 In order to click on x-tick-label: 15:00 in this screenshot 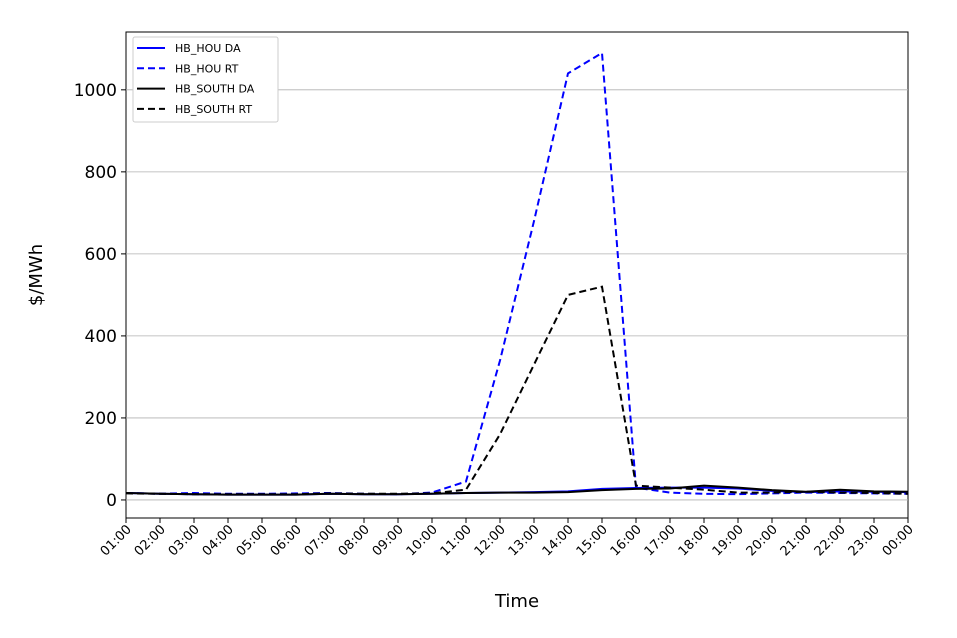, I will do `click(592, 540)`.